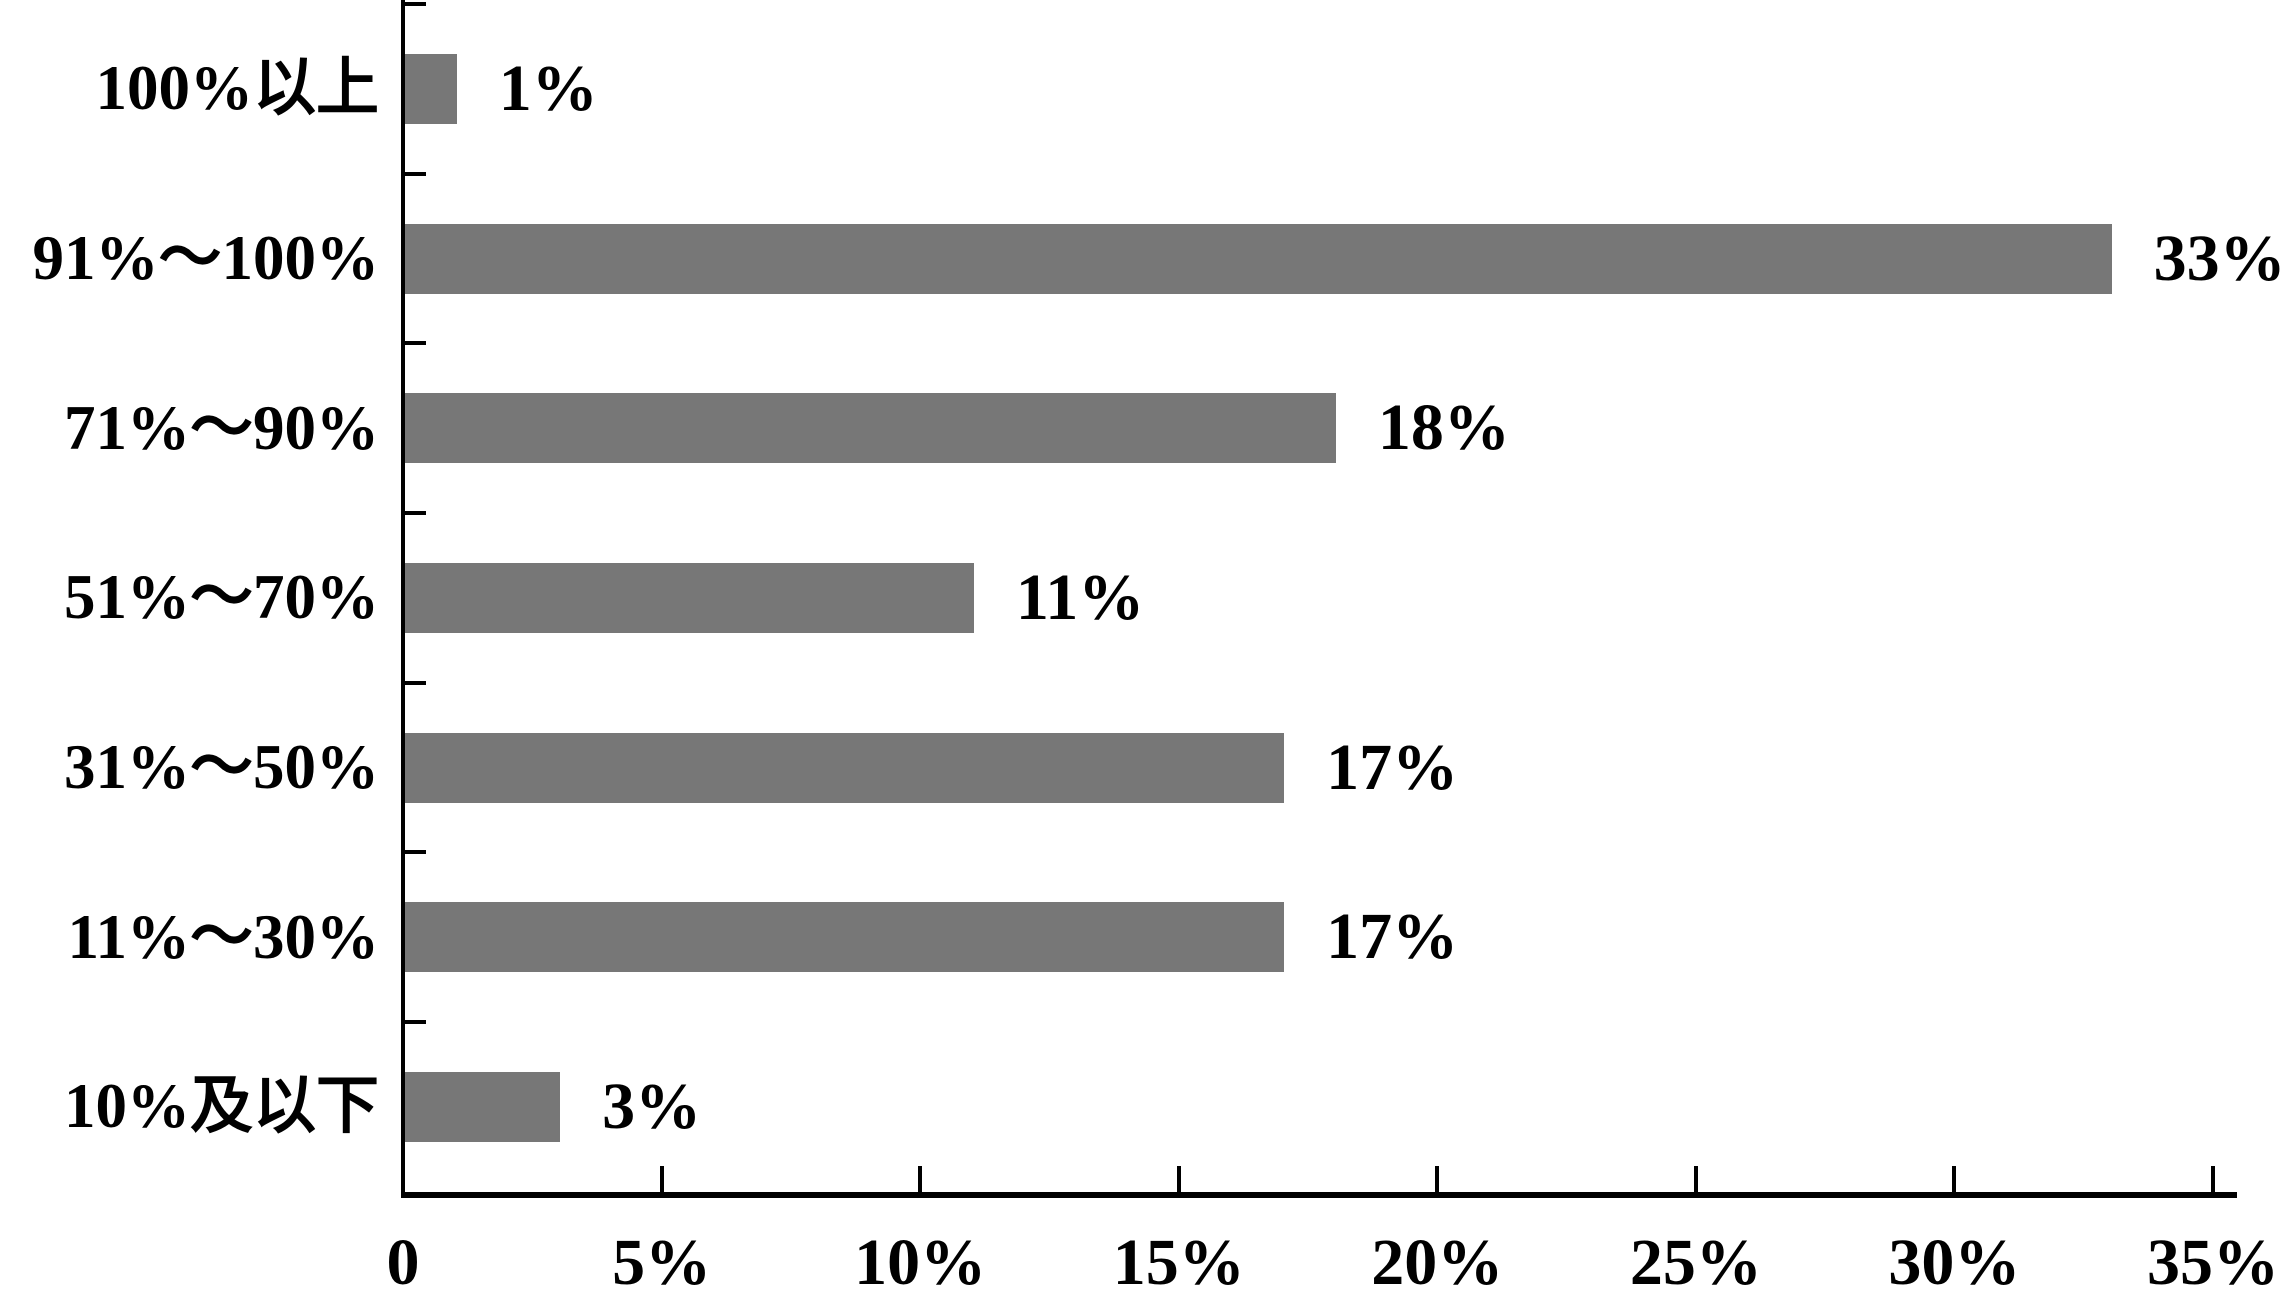  Describe the element at coordinates (1310, 597) in the screenshot. I see `bar-track: 11%` at that location.